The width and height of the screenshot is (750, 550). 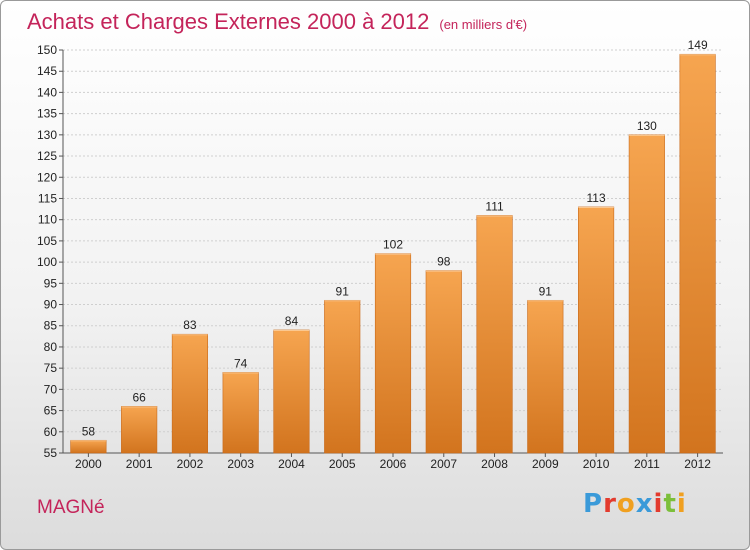 What do you see at coordinates (51, 305) in the screenshot?
I see `y-tick-label: 90` at bounding box center [51, 305].